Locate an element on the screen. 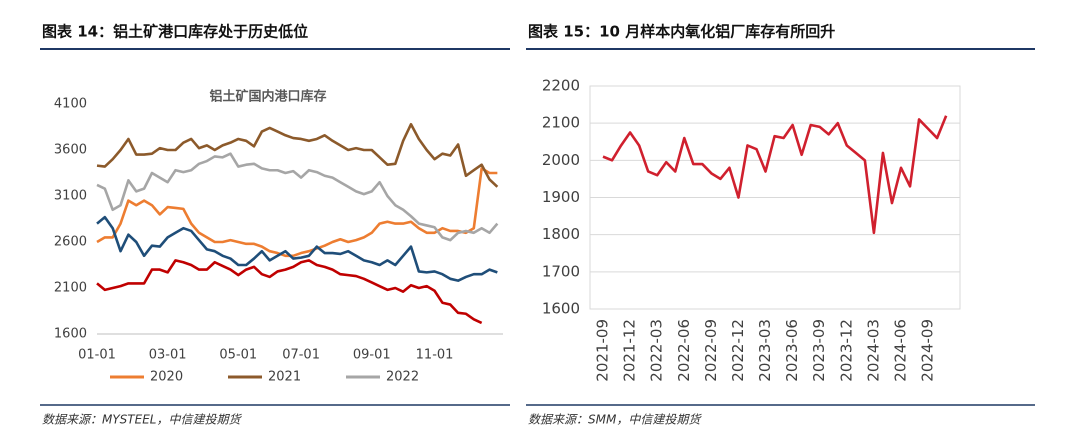 This screenshot has height=439, width=1077. x-tick-label: 2022-12 is located at coordinates (738, 350).